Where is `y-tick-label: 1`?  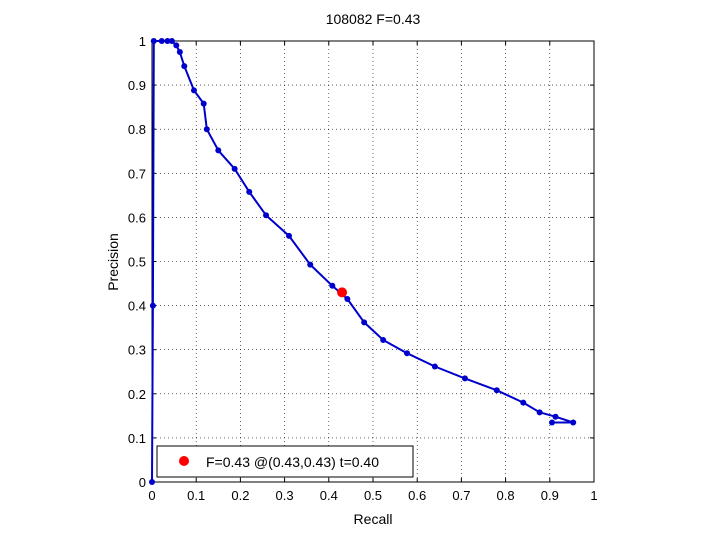 y-tick-label: 1 is located at coordinates (142, 41).